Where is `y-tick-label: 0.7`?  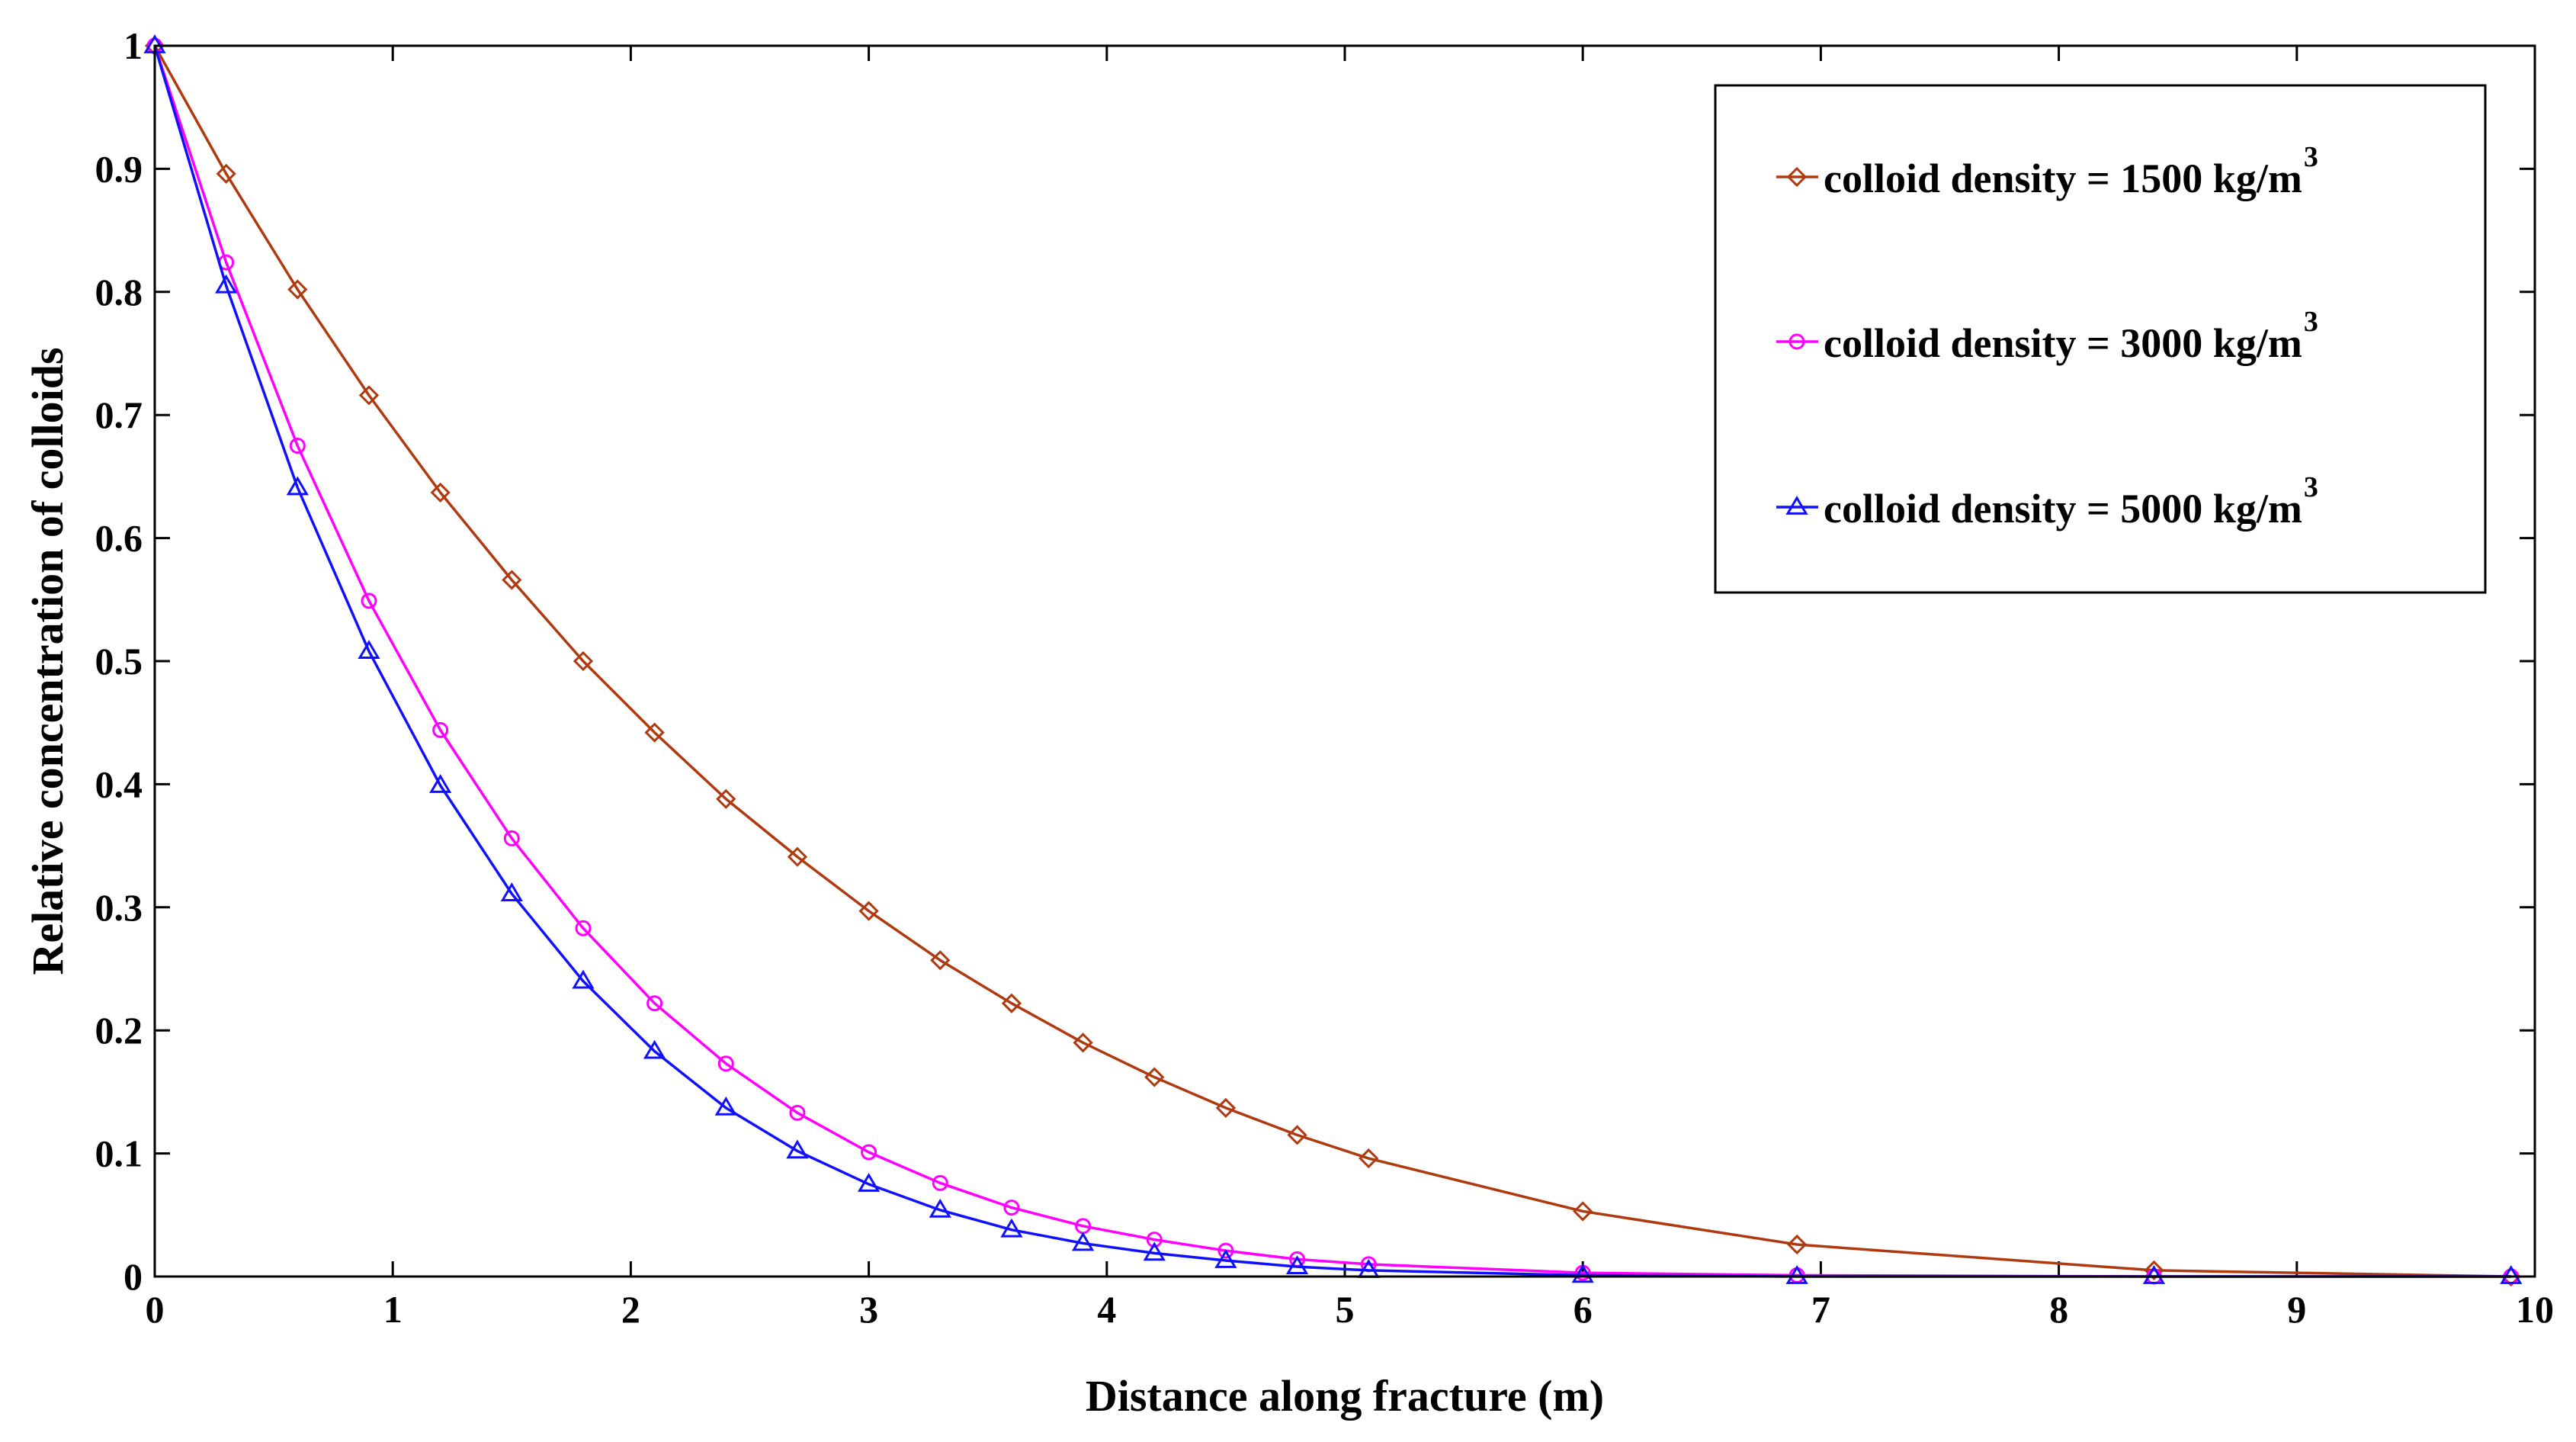 y-tick-label: 0.7 is located at coordinates (119, 414).